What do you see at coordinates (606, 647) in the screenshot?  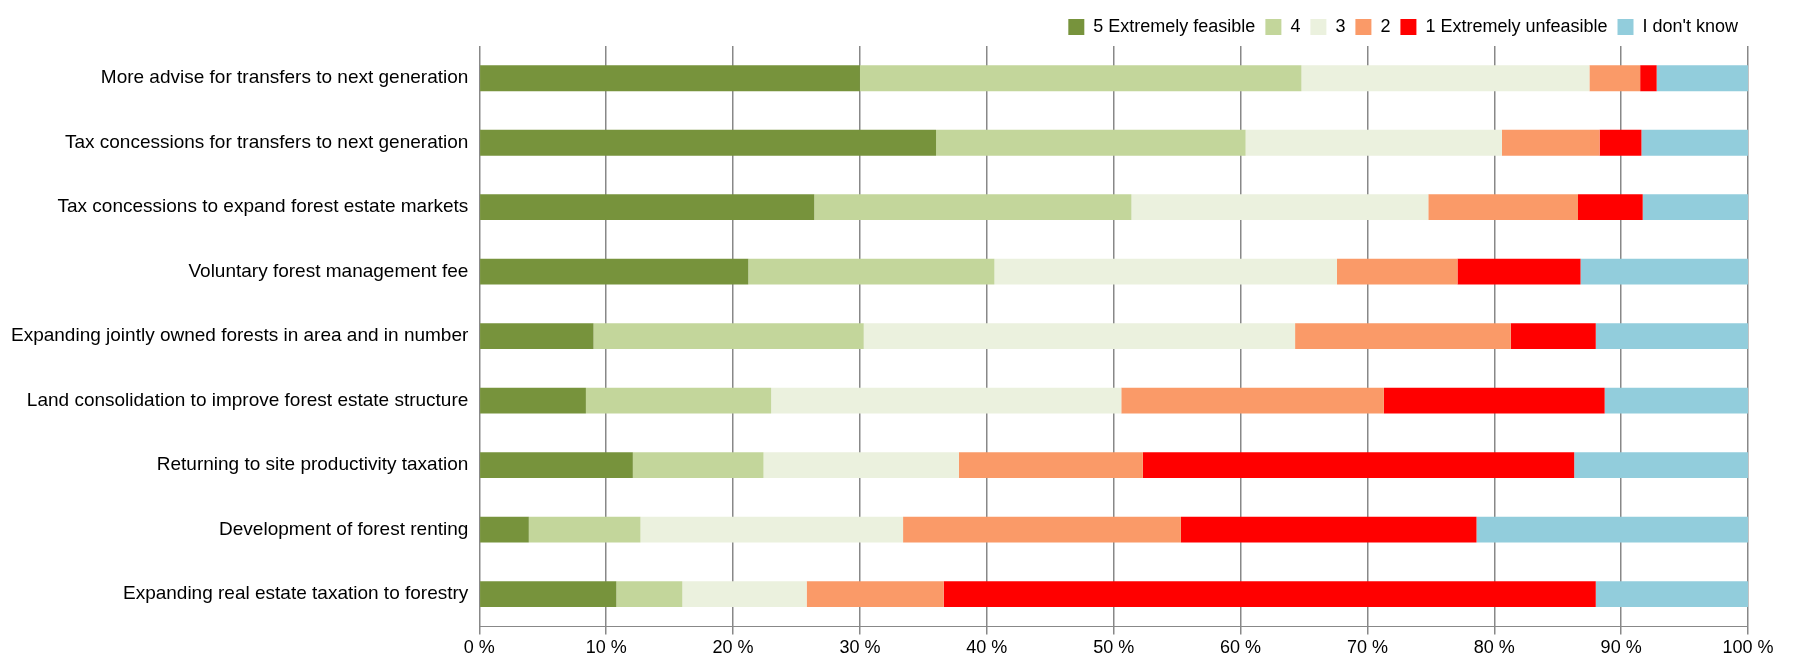 I see `x-tick-label: 10 %` at bounding box center [606, 647].